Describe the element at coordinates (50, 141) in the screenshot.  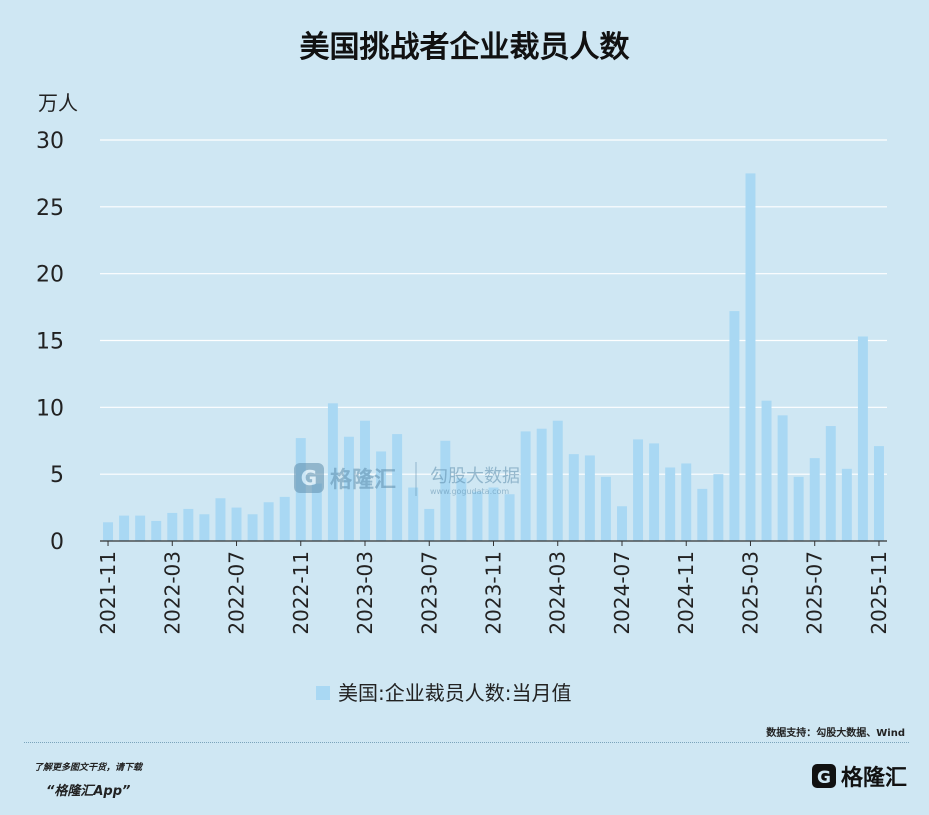
I see `y-tick-label: 30` at that location.